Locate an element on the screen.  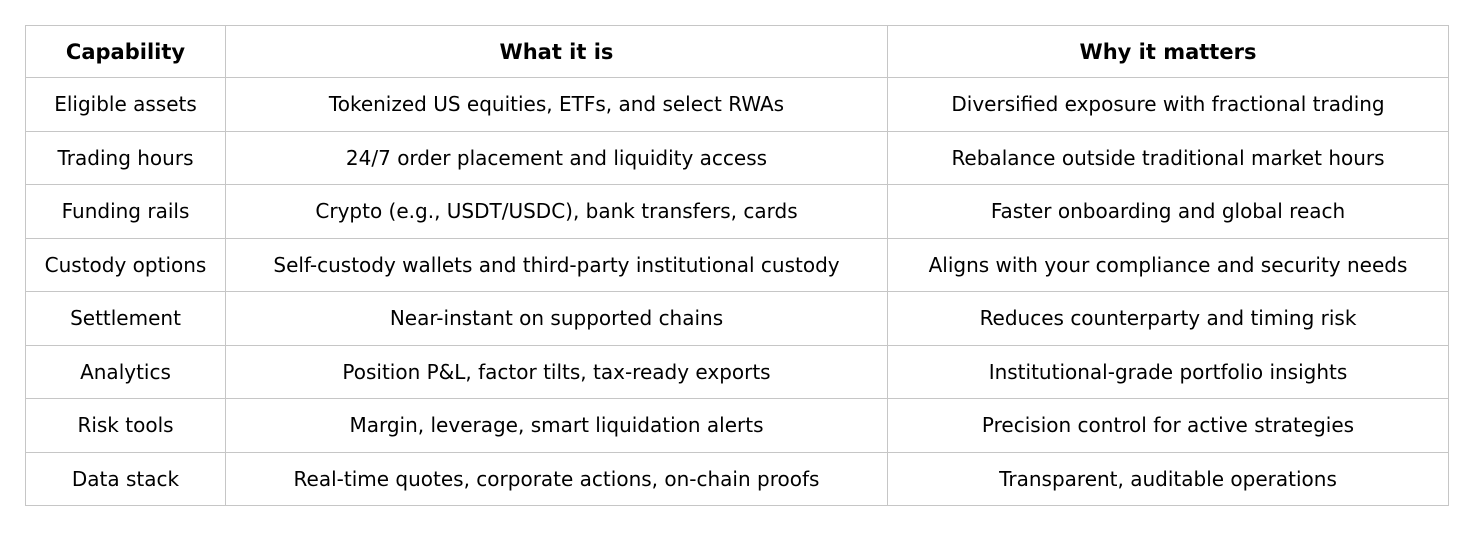
table-cell: Settlement is located at coordinates (125, 318).